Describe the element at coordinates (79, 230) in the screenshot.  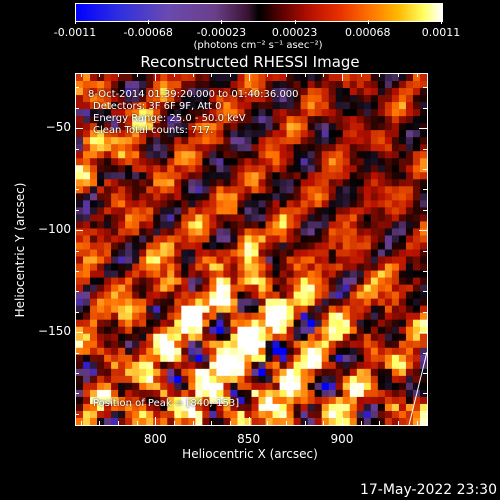
I see `y-tick` at that location.